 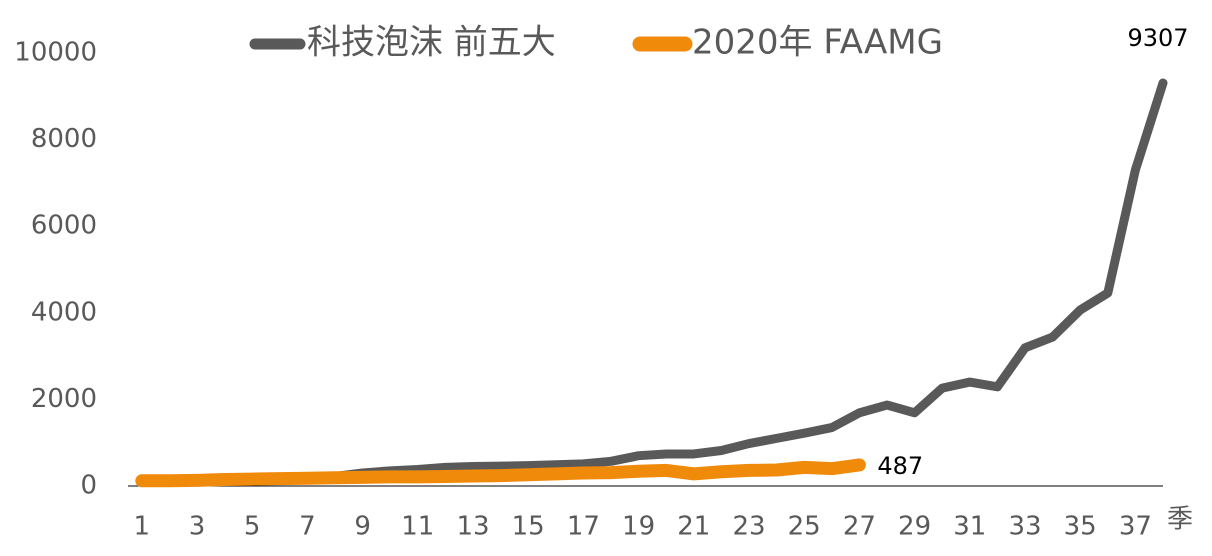 I want to click on y-tick-label: 6000, so click(x=64, y=226).